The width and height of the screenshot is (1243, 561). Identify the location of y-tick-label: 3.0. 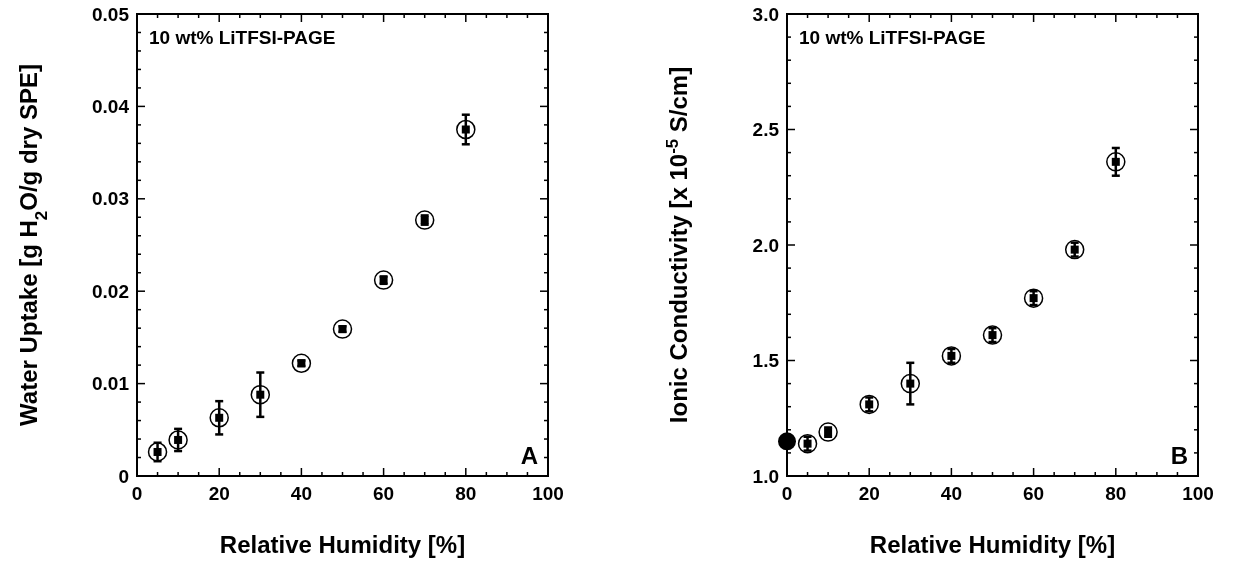
(765, 14).